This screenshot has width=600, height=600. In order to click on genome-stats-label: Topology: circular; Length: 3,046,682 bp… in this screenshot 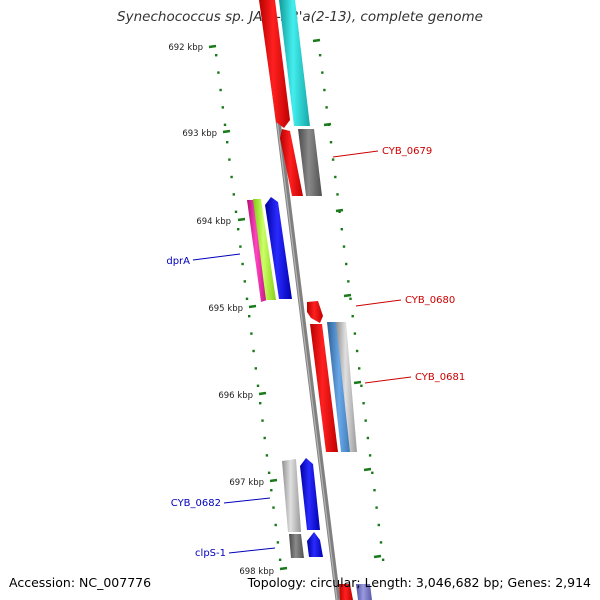, I will do `click(419, 582)`.